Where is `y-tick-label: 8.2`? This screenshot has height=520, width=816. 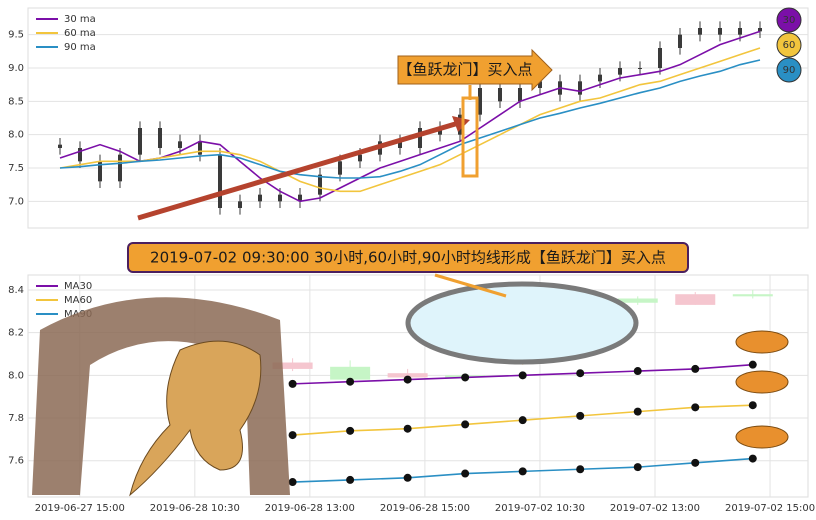 y-tick-label: 8.2 is located at coordinates (16, 333).